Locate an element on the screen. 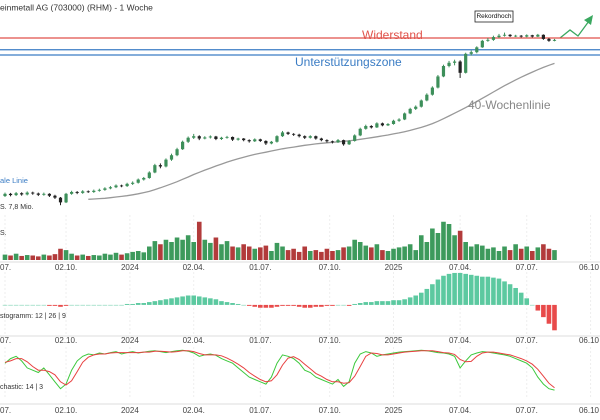 This screenshot has width=600, height=420. annotation: ale Linie is located at coordinates (14, 180).